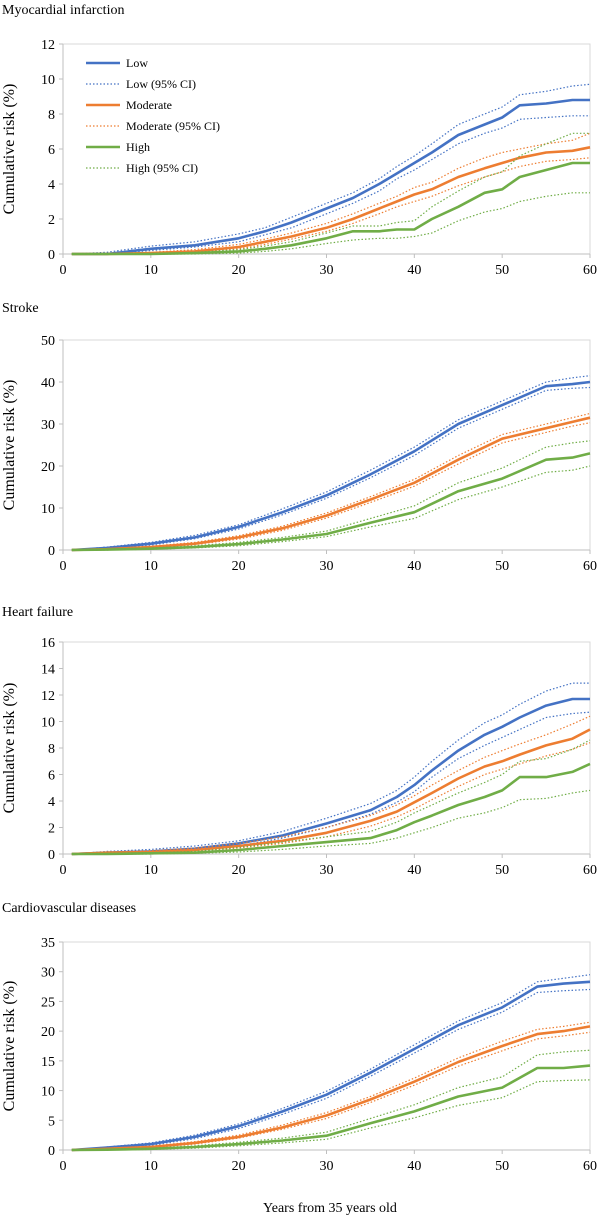  Describe the element at coordinates (48, 943) in the screenshot. I see `y-tick-label: 35` at that location.